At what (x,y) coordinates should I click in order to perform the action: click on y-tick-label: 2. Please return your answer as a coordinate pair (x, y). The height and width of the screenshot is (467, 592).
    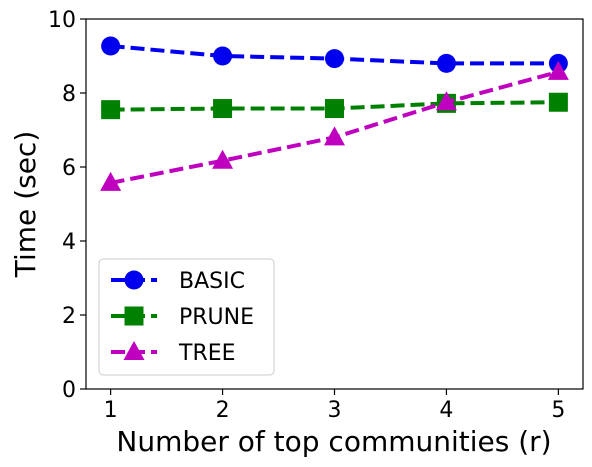
    Looking at the image, I should click on (69, 316).